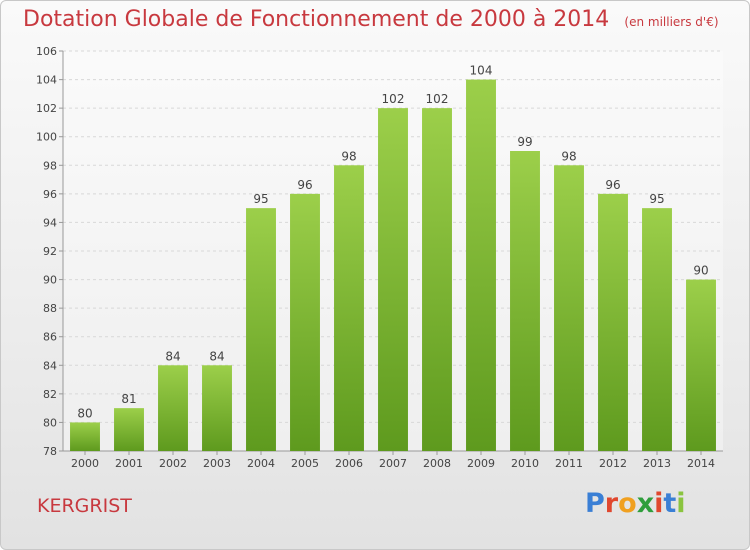 The width and height of the screenshot is (750, 550). I want to click on proxiti-logo: Proxiti, so click(635, 503).